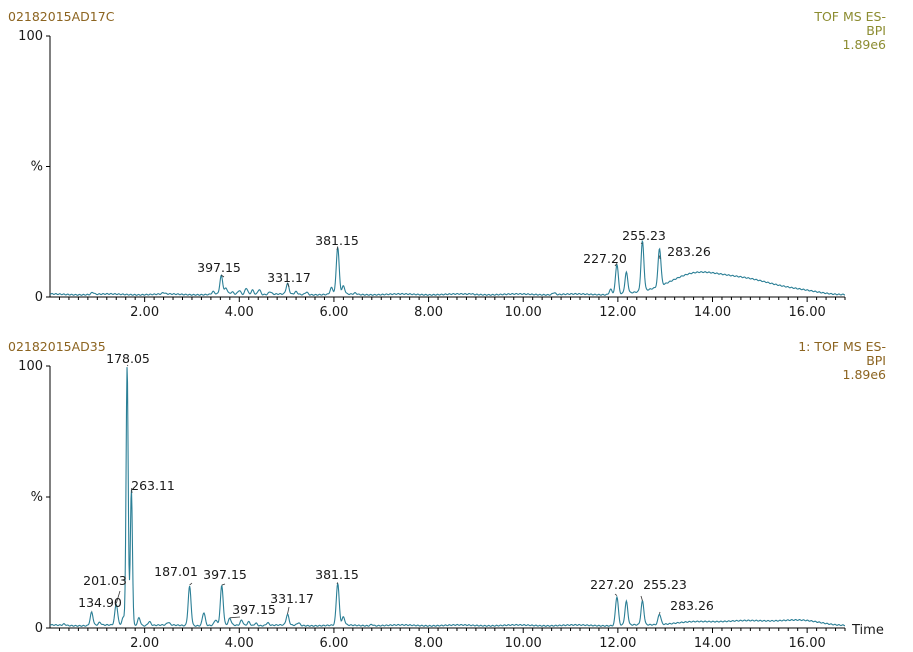 The width and height of the screenshot is (913, 652). Describe the element at coordinates (128, 358) in the screenshot. I see `peak-label: 178.05` at that location.